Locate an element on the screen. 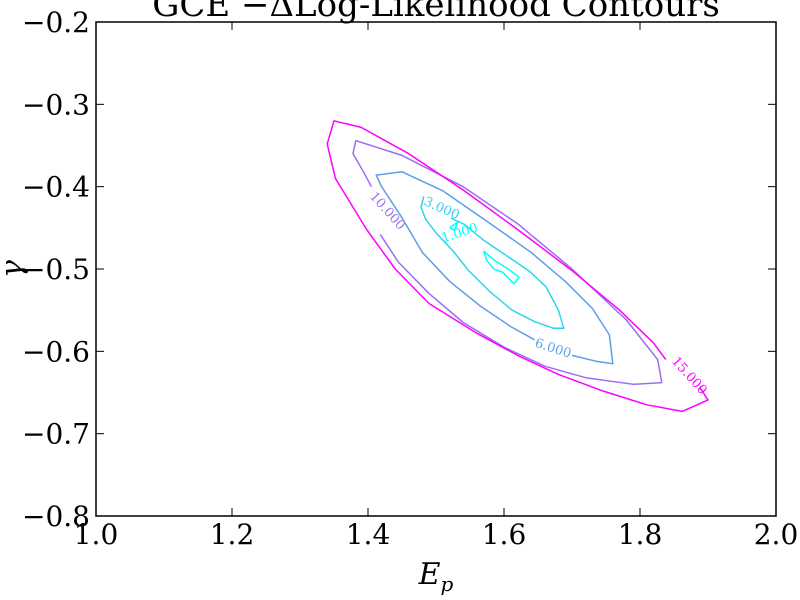  contour-label: 6.000 is located at coordinates (553, 349).